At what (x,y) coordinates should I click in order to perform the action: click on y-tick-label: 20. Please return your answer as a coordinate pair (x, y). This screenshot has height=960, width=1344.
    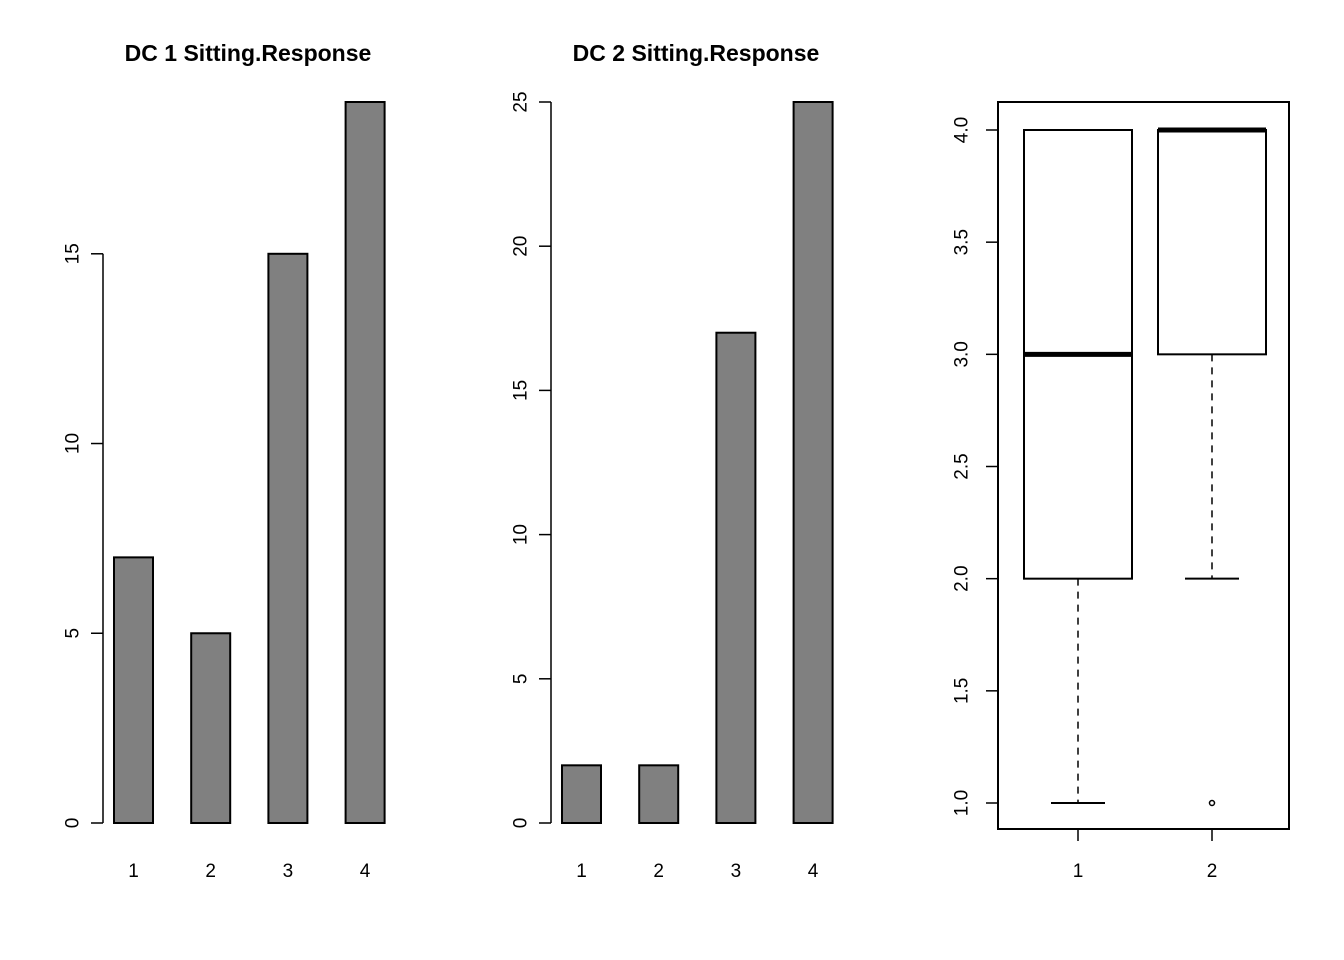
    Looking at the image, I should click on (521, 246).